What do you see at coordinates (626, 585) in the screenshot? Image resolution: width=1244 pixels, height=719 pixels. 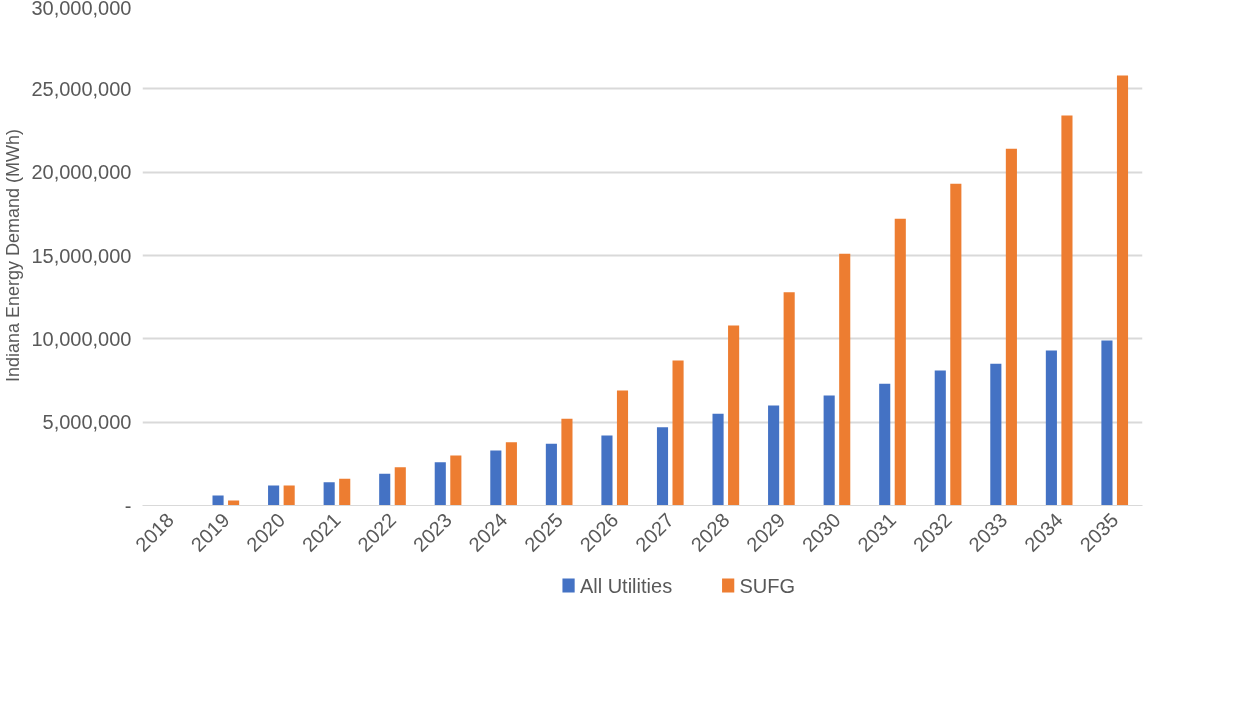 I see `legend-label: All Utilities` at bounding box center [626, 585].